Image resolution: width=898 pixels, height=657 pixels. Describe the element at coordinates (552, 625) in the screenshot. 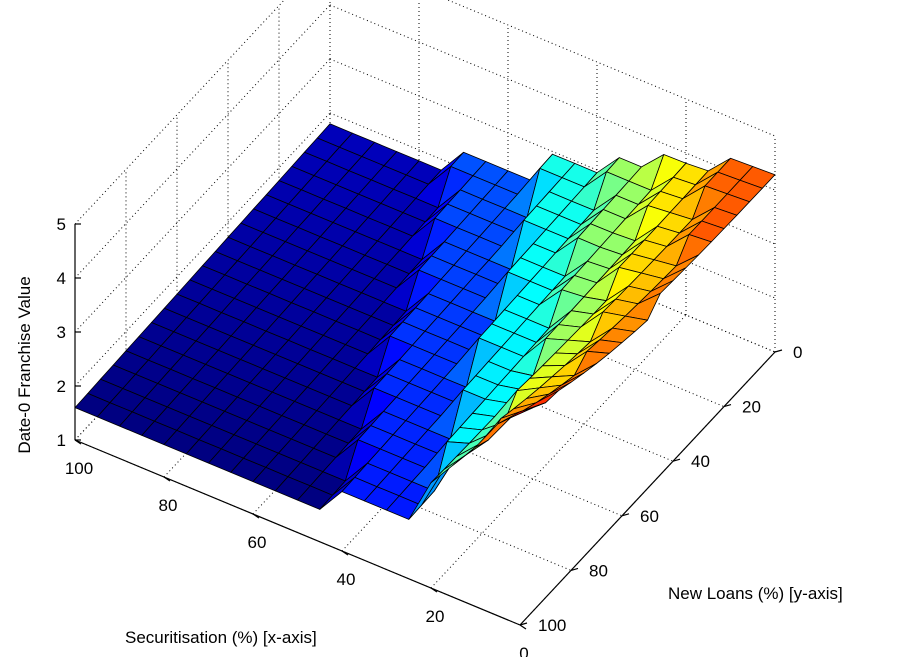

I see `y-tick-label: 100` at that location.